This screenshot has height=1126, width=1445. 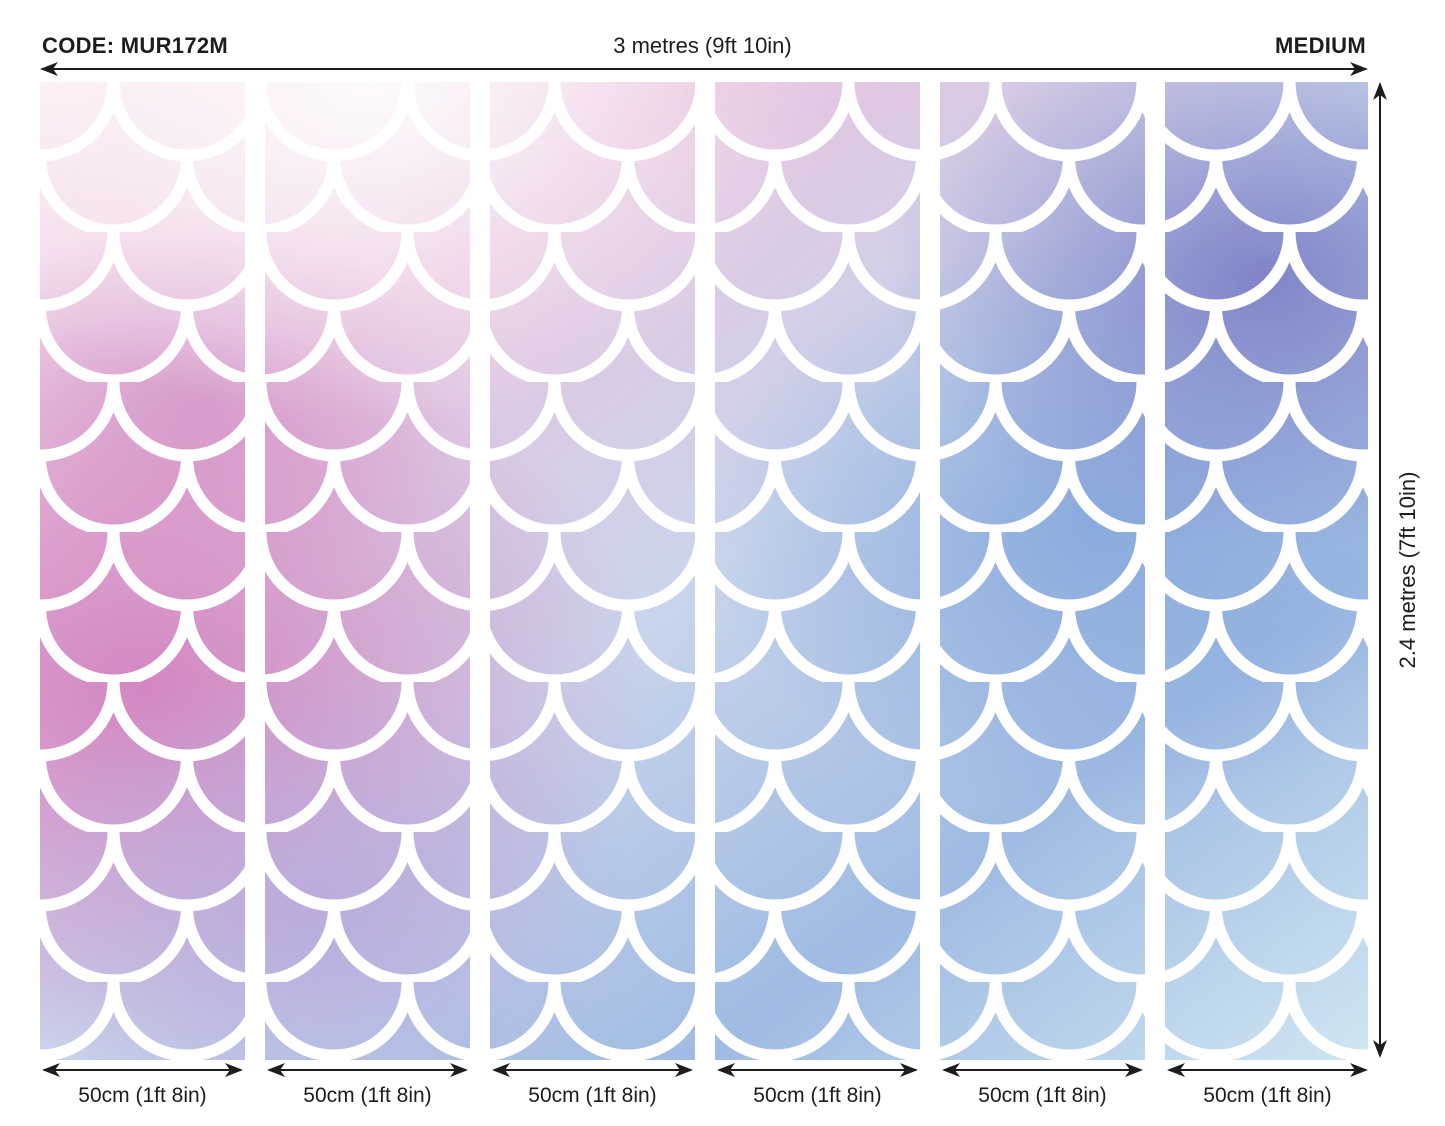 I want to click on panel-dimension-6: 50cm (1ft 8in), so click(x=1267, y=1092).